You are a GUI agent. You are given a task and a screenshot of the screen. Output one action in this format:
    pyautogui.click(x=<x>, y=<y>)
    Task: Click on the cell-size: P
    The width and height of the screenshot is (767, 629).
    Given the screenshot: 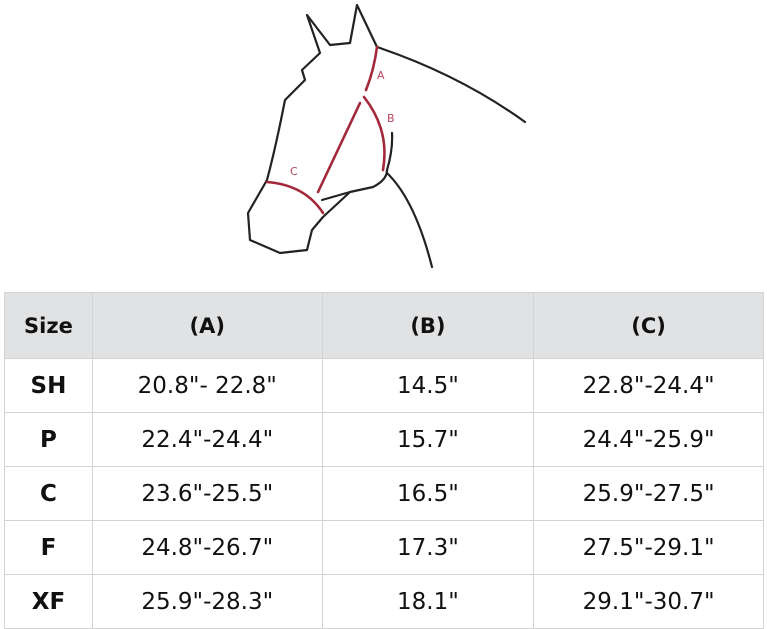 What is the action you would take?
    pyautogui.click(x=48, y=439)
    